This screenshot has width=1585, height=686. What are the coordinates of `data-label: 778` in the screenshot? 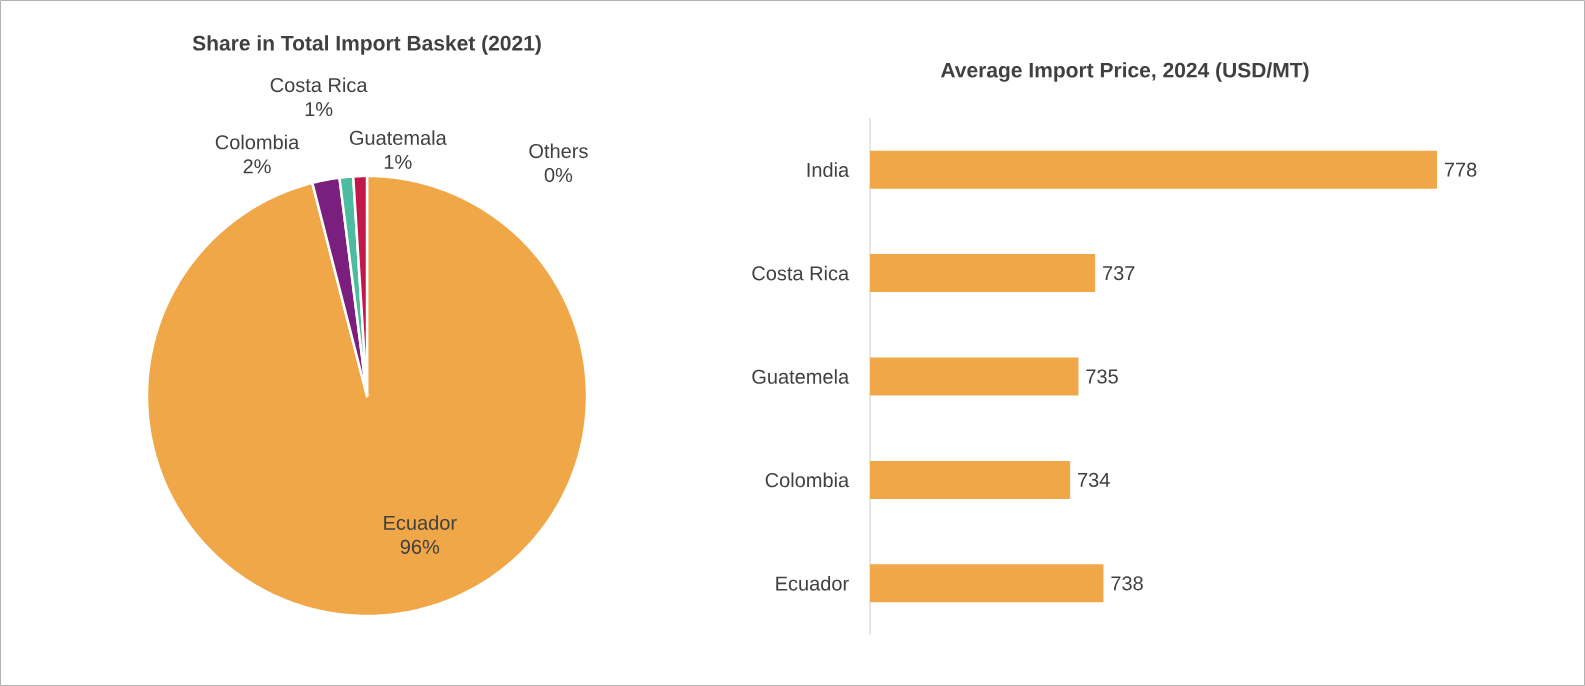 It's located at (1460, 169).